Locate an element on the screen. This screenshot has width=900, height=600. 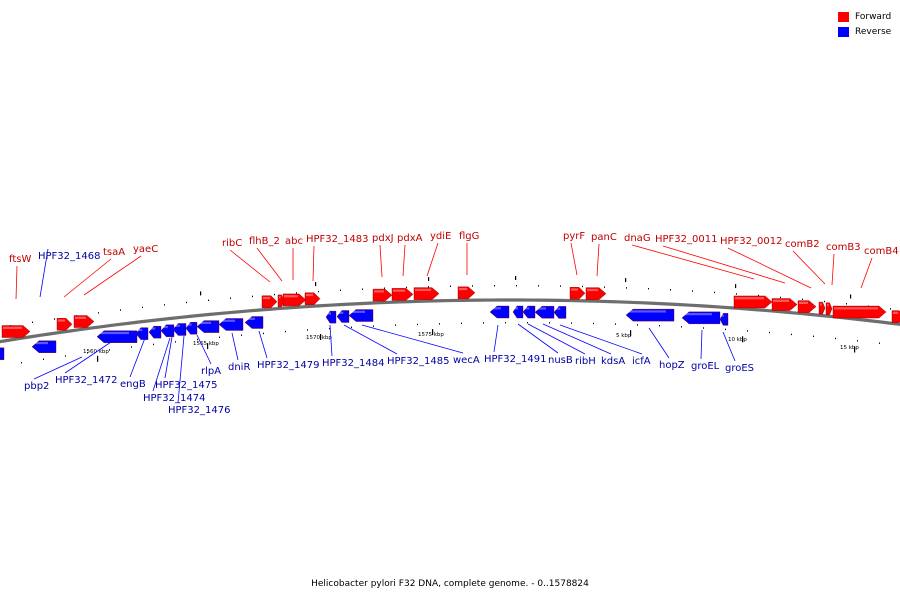
forward-gene-label: HPF32_0011 is located at coordinates (686, 239).